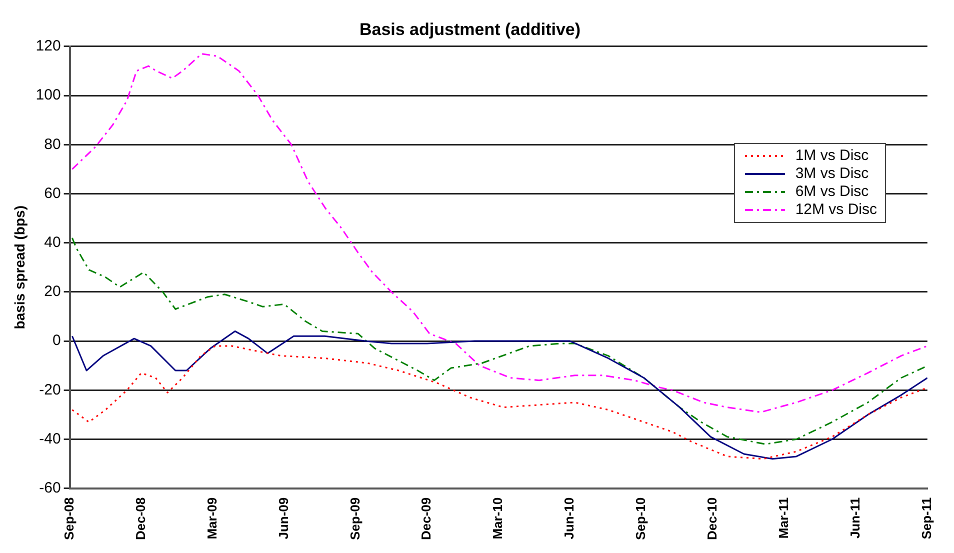 The height and width of the screenshot is (553, 954). I want to click on x-tick-label: Mar-10, so click(498, 518).